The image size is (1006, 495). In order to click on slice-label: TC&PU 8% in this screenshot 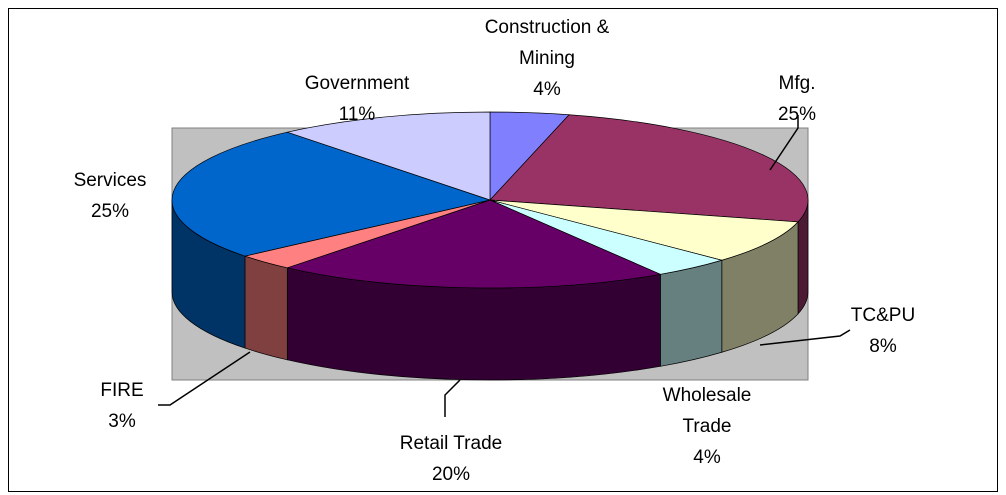, I will do `click(883, 331)`.